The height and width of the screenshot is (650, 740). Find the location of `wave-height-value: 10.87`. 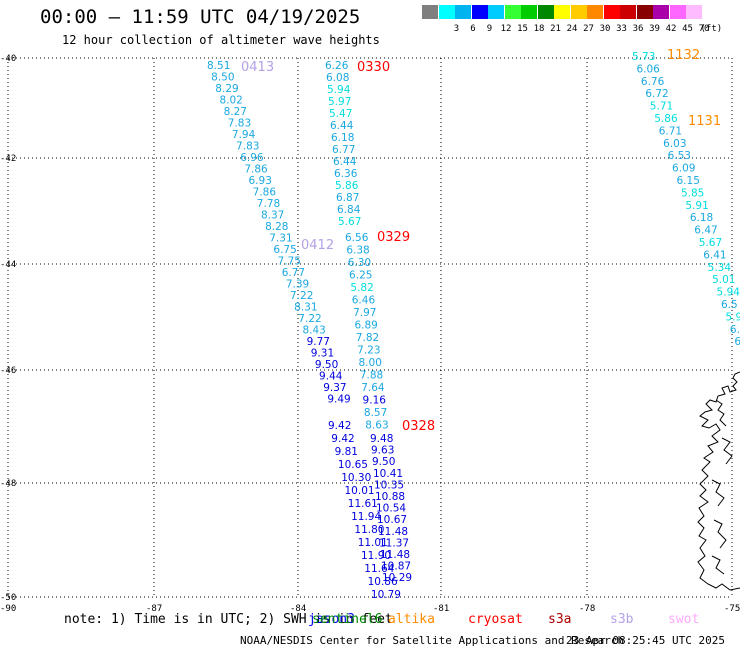

wave-height-value: 10.87 is located at coordinates (396, 567).